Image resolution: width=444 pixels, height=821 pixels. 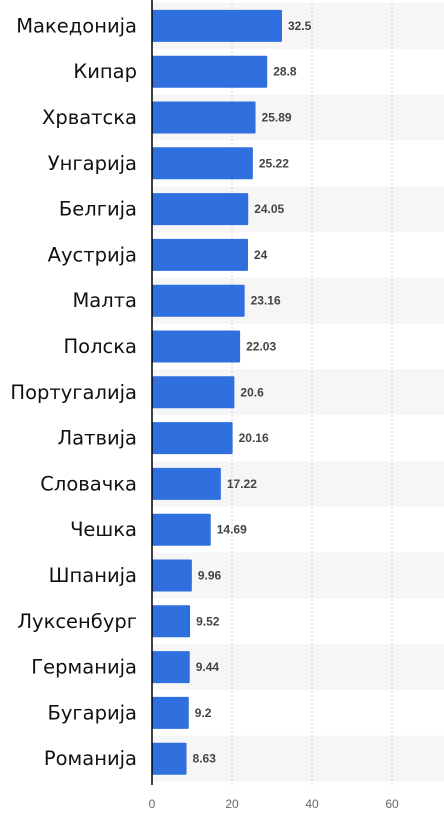 What do you see at coordinates (76, 25) in the screenshot?
I see `category-label: Македонија` at bounding box center [76, 25].